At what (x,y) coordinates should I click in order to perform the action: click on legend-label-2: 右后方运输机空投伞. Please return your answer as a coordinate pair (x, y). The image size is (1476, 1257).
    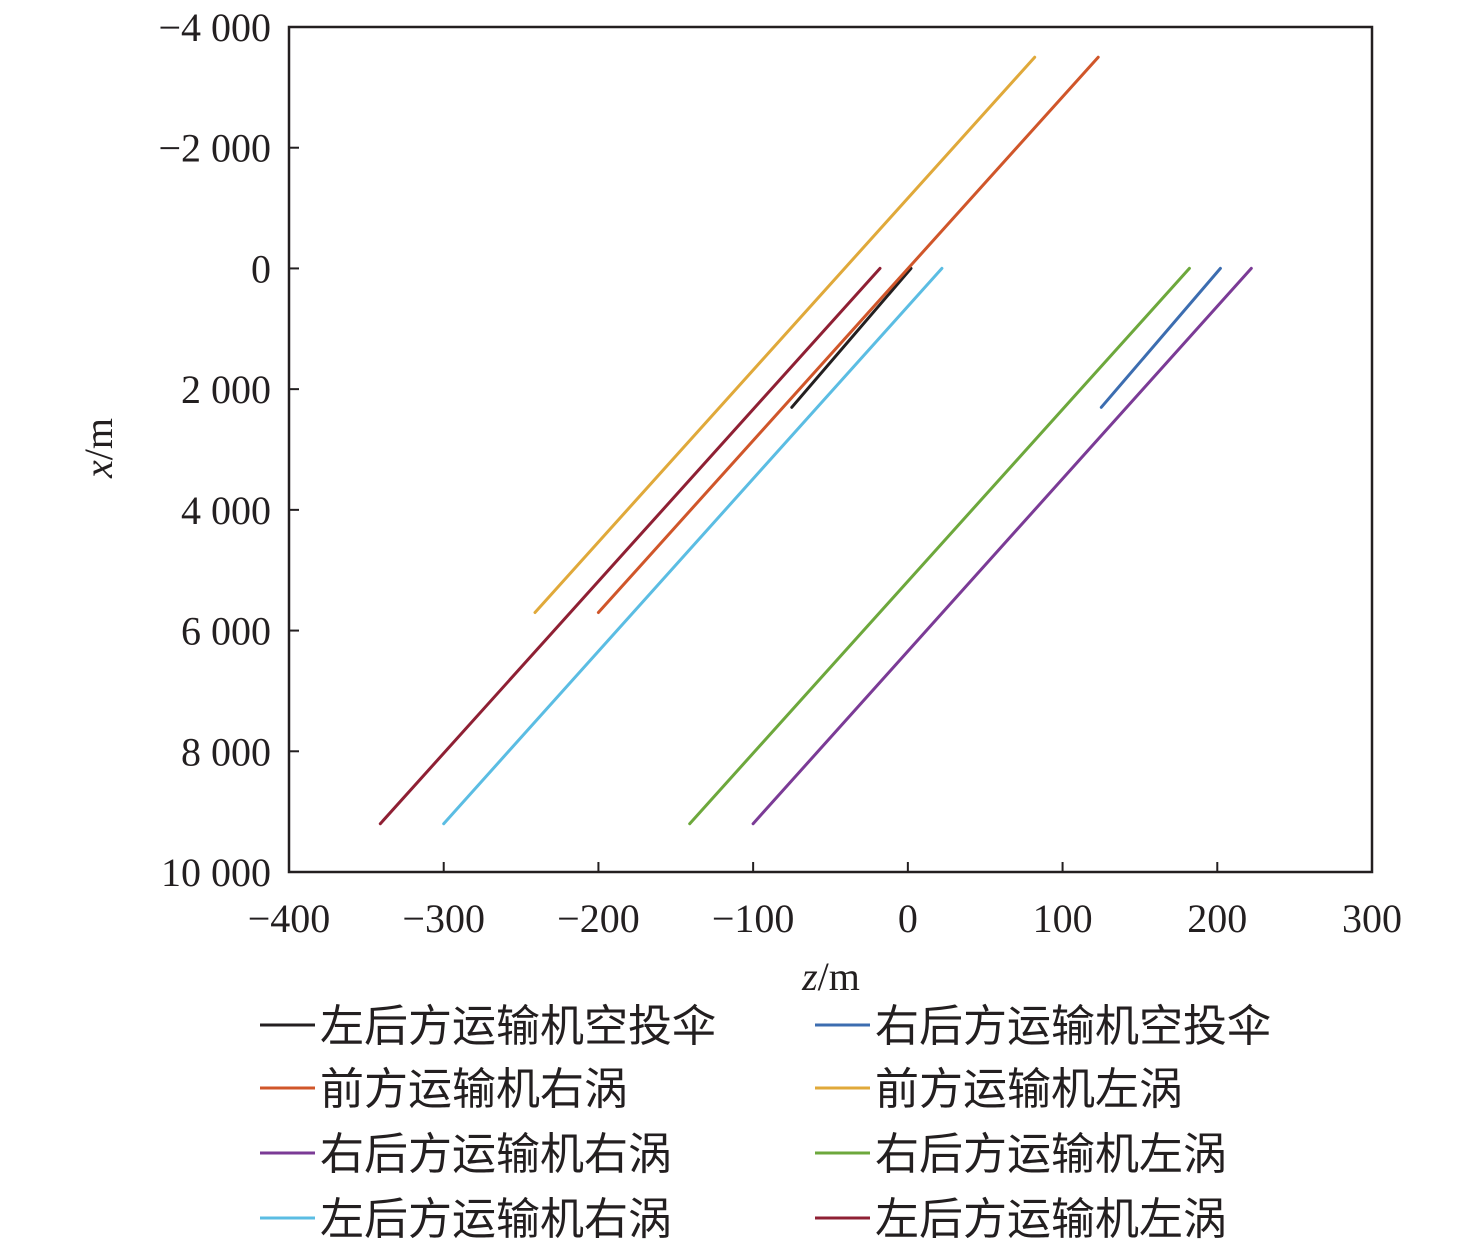
    Looking at the image, I should click on (1073, 1026).